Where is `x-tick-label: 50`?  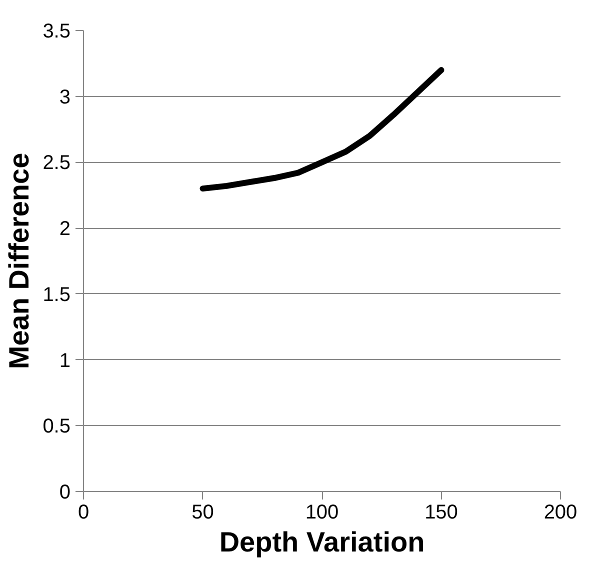 x-tick-label: 50 is located at coordinates (203, 513).